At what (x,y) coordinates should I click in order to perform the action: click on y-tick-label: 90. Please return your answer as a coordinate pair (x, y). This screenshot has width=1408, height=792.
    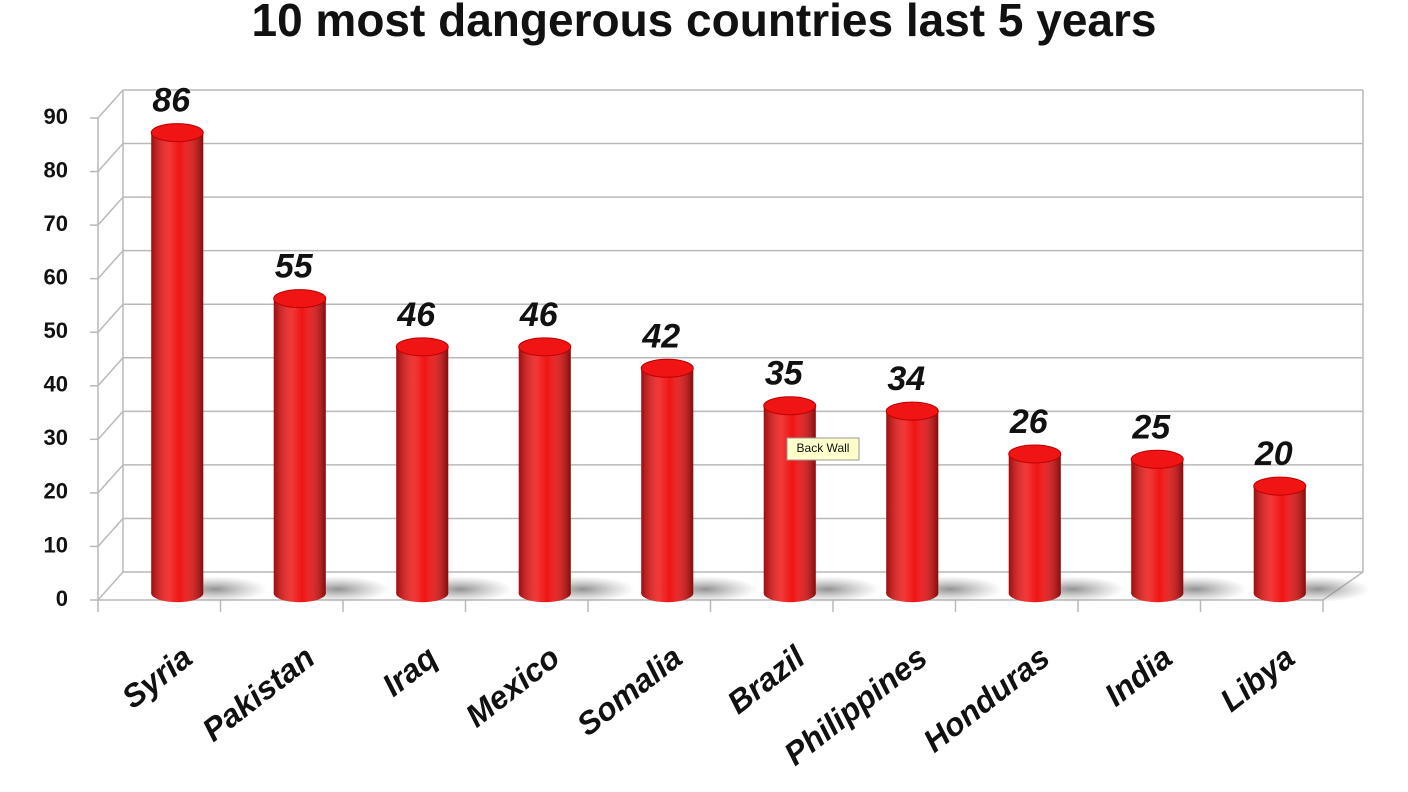
    Looking at the image, I should click on (56, 116).